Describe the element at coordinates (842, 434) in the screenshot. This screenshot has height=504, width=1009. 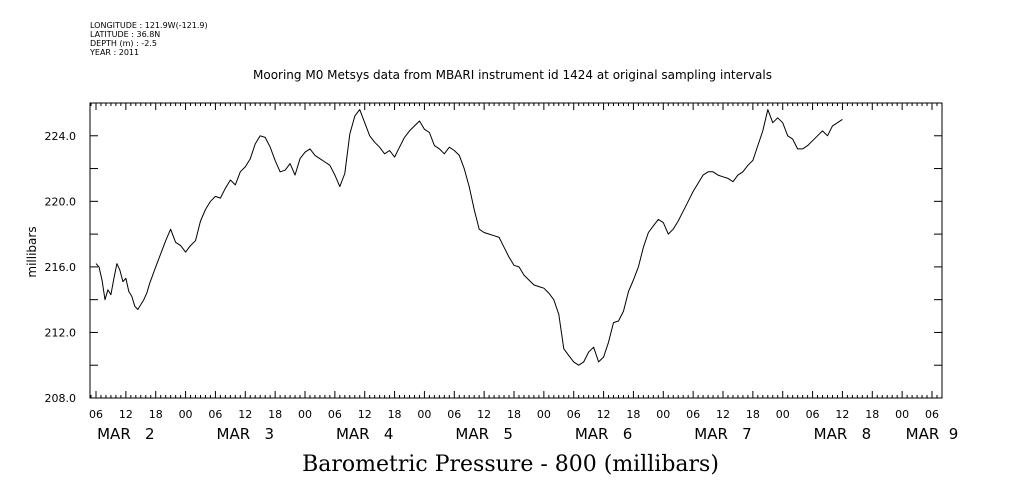
I see `x-day-label: MAR 8` at that location.